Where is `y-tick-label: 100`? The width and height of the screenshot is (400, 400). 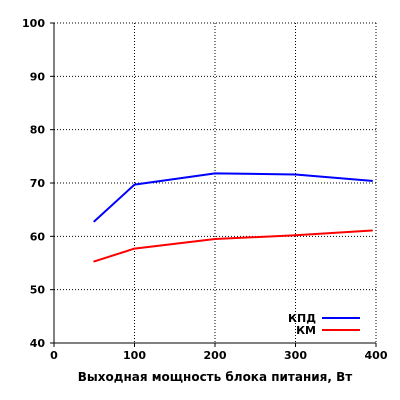
y-tick-label: 100 is located at coordinates (33, 23).